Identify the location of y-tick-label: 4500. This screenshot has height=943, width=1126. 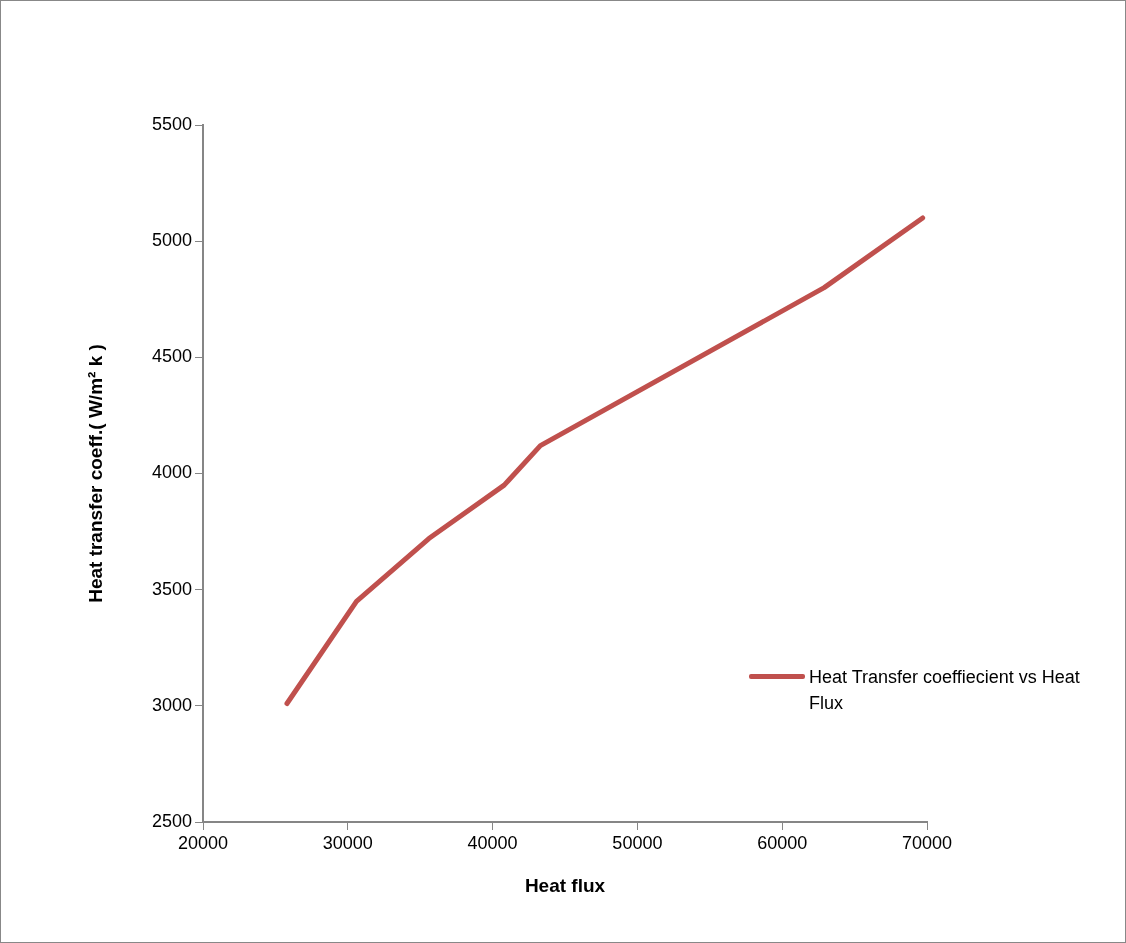
(171, 356).